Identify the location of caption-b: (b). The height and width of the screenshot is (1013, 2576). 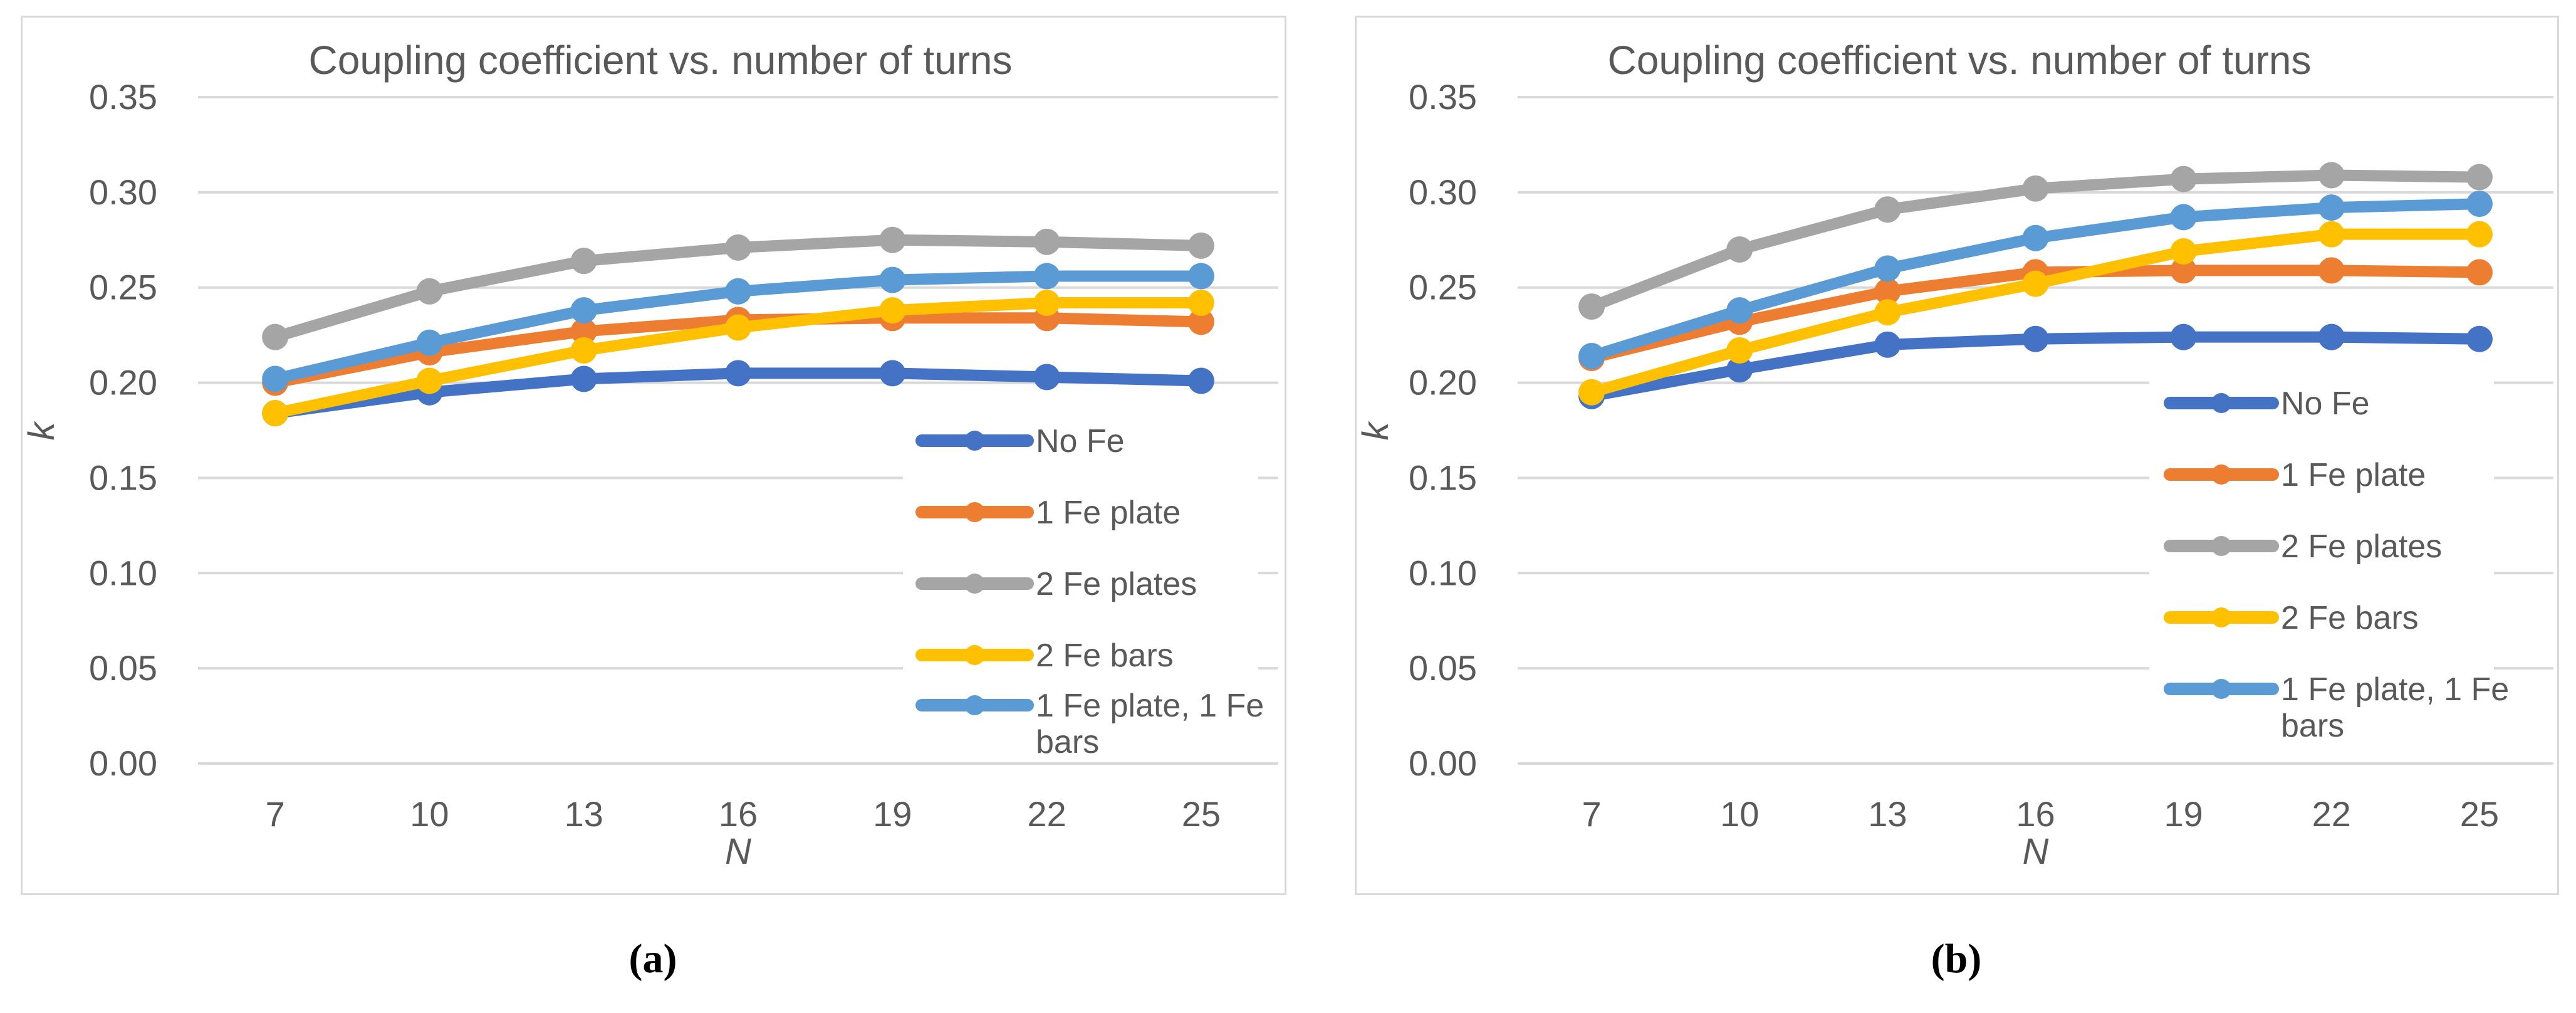
(1956, 959).